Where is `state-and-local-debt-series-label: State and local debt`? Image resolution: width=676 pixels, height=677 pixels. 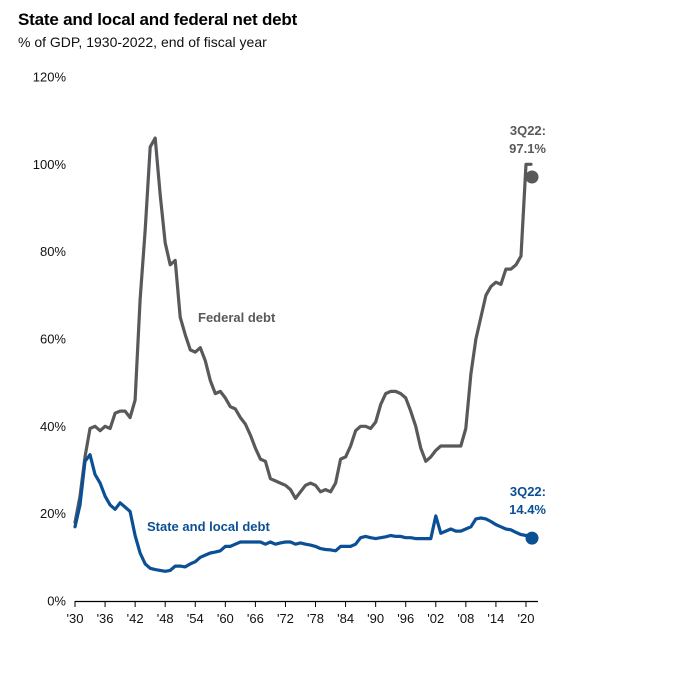 state-and-local-debt-series-label: State and local debt is located at coordinates (208, 526).